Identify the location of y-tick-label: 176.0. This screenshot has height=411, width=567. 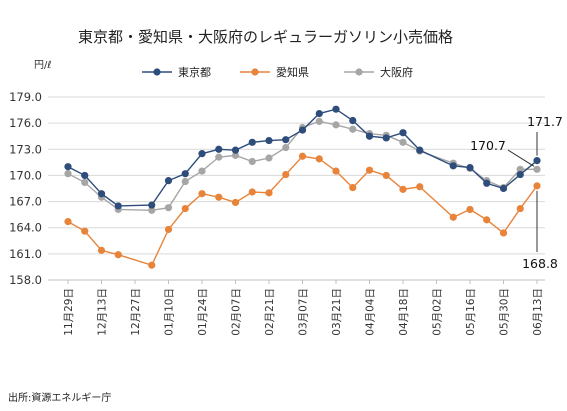
(25, 123).